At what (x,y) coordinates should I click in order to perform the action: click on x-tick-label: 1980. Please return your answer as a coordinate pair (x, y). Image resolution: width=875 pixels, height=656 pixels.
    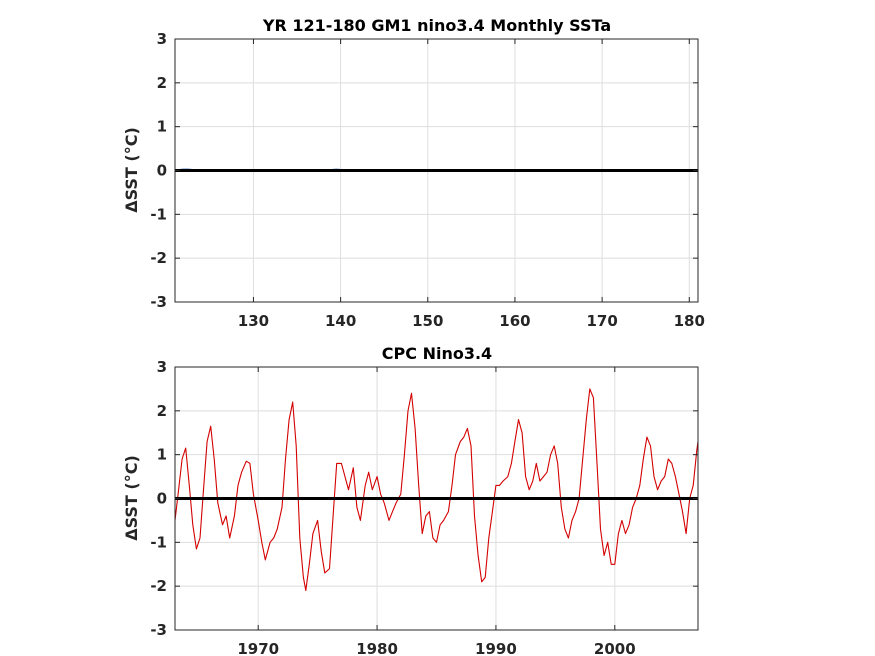
    Looking at the image, I should click on (377, 648).